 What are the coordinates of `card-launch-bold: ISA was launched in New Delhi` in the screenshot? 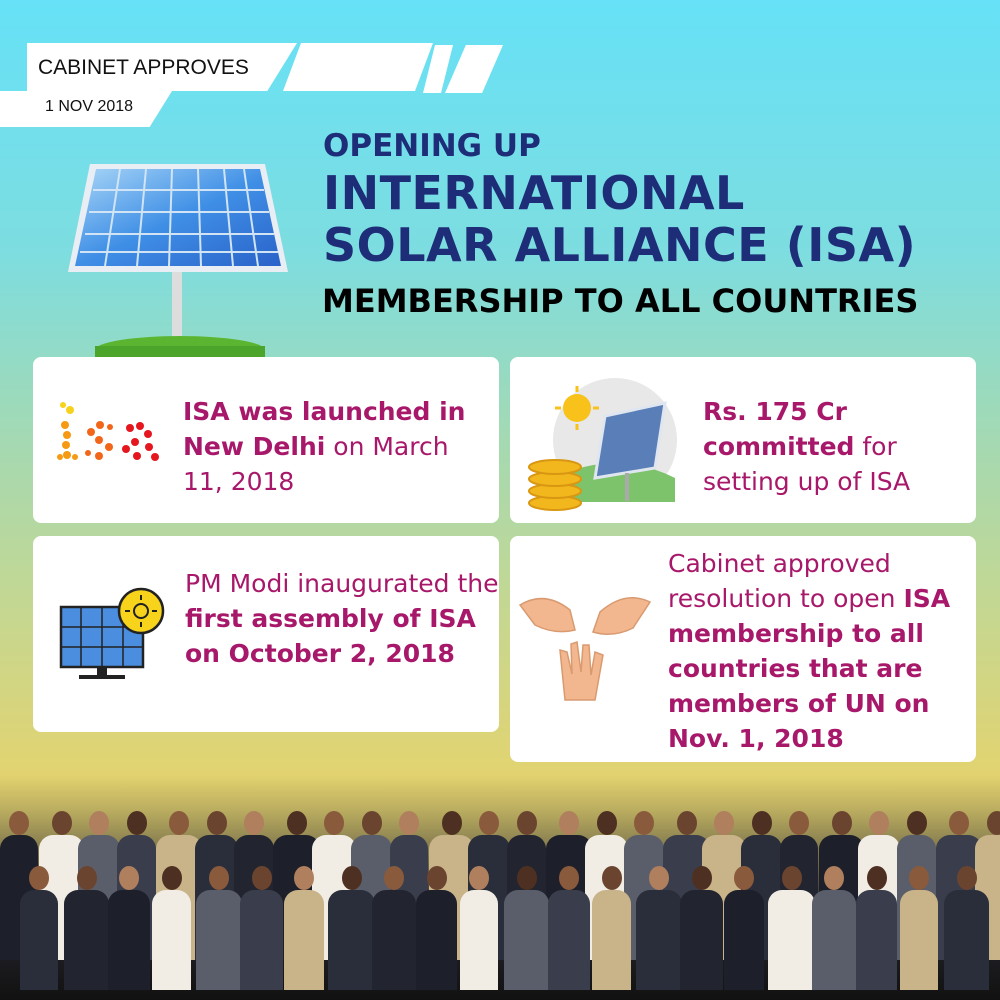 It's located at (324, 429).